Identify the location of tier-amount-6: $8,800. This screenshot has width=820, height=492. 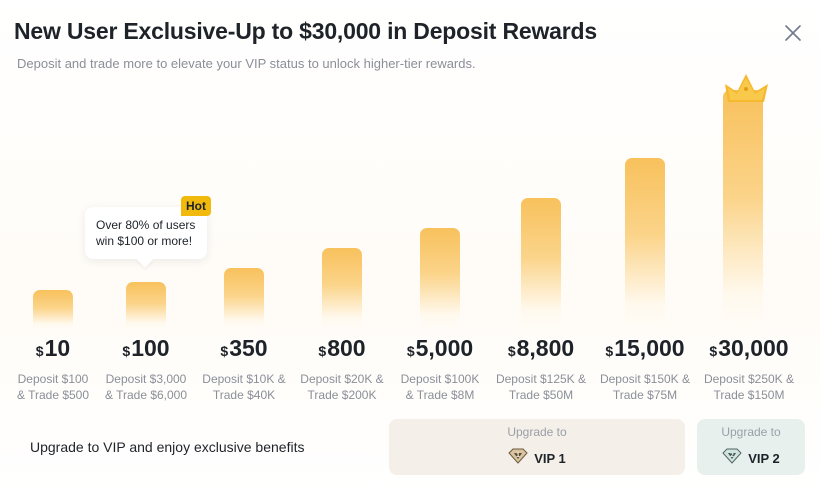
(541, 348).